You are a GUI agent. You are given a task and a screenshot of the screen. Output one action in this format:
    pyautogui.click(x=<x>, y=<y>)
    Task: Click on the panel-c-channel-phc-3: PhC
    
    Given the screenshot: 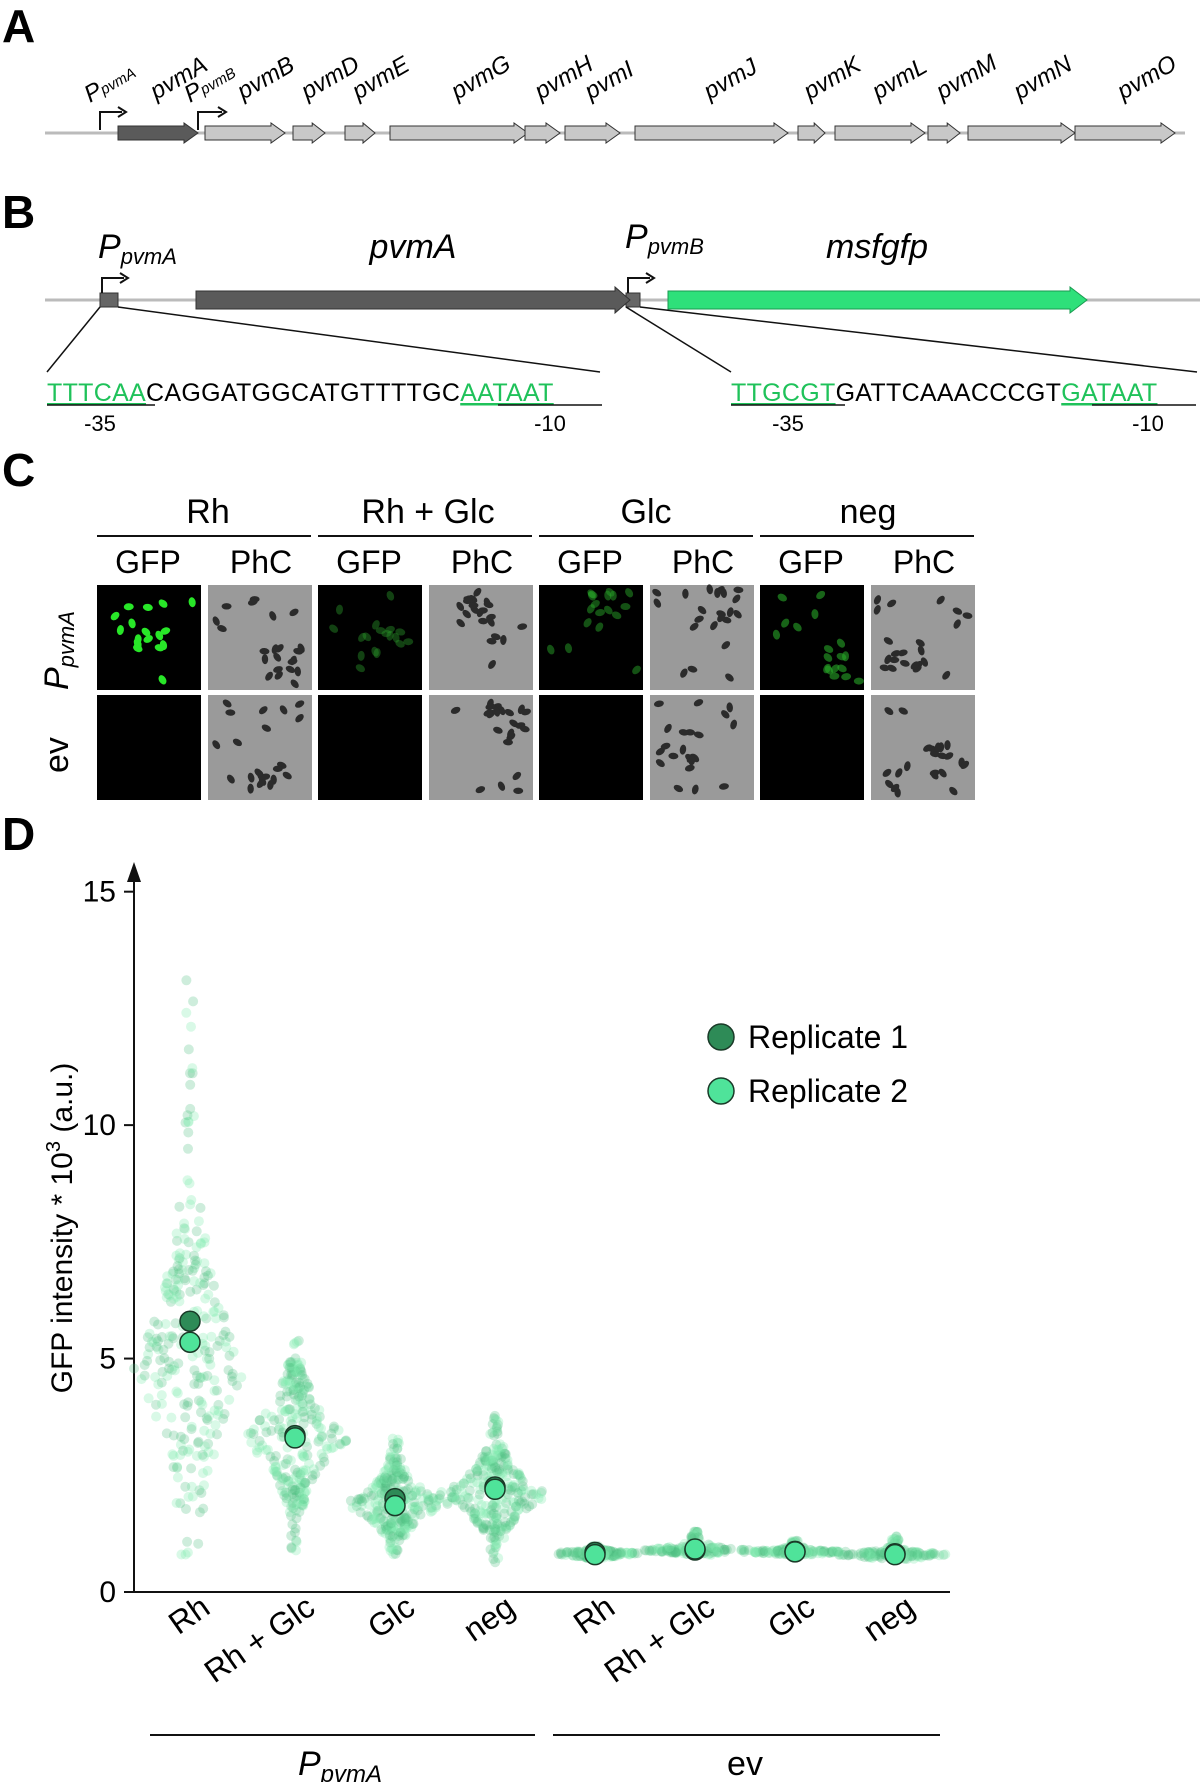 What is the action you would take?
    pyautogui.click(x=703, y=562)
    